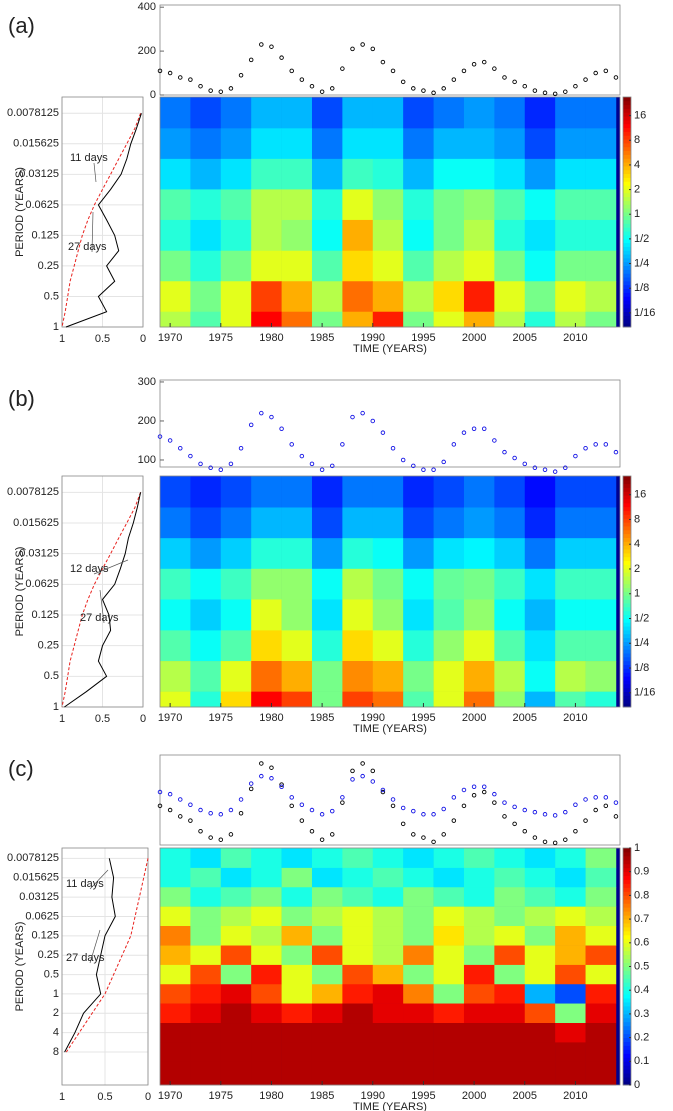 Image resolution: width=673 pixels, height=1111 pixels. I want to click on y-tick-label: 400, so click(147, 7).